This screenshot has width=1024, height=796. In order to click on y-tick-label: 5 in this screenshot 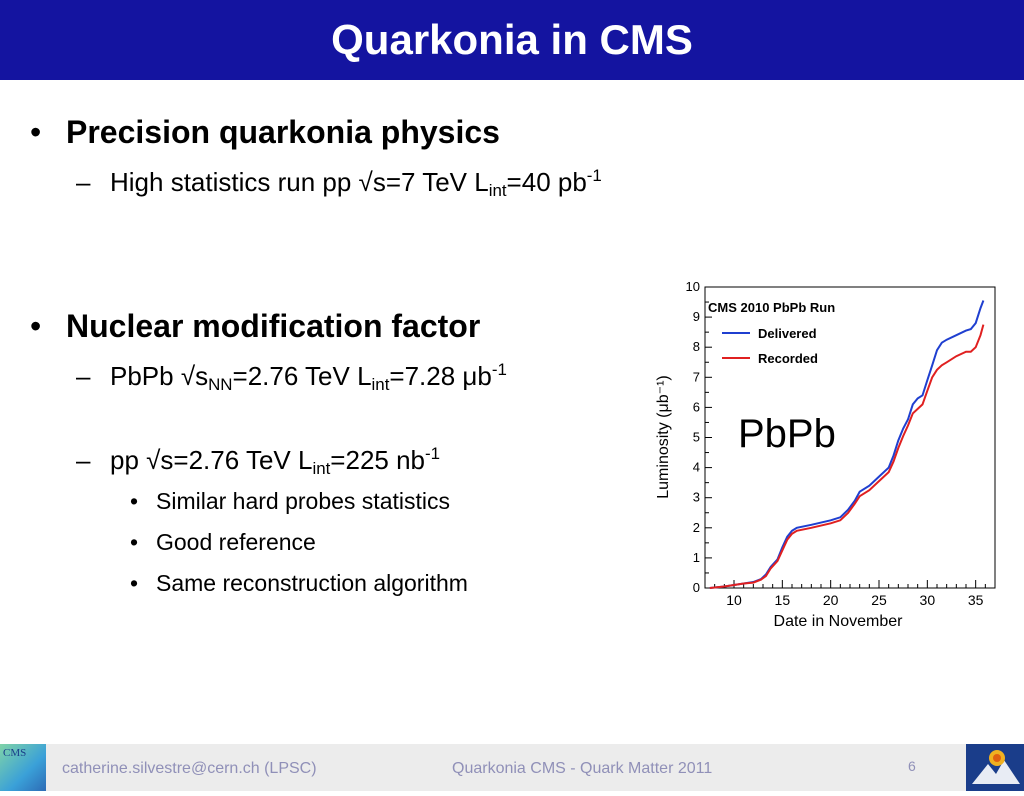, I will do `click(696, 437)`.